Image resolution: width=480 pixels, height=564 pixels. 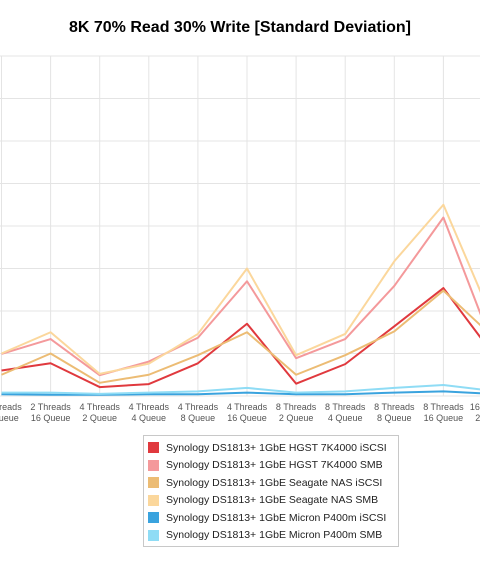 I want to click on x-tick-label: 2 Threads 16 Queue, so click(x=50, y=412).